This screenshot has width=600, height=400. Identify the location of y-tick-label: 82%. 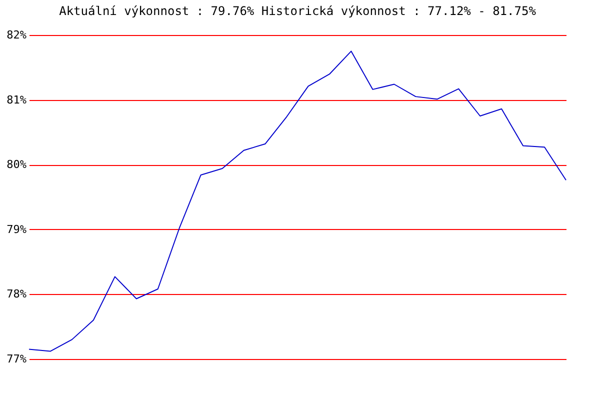
(16, 35).